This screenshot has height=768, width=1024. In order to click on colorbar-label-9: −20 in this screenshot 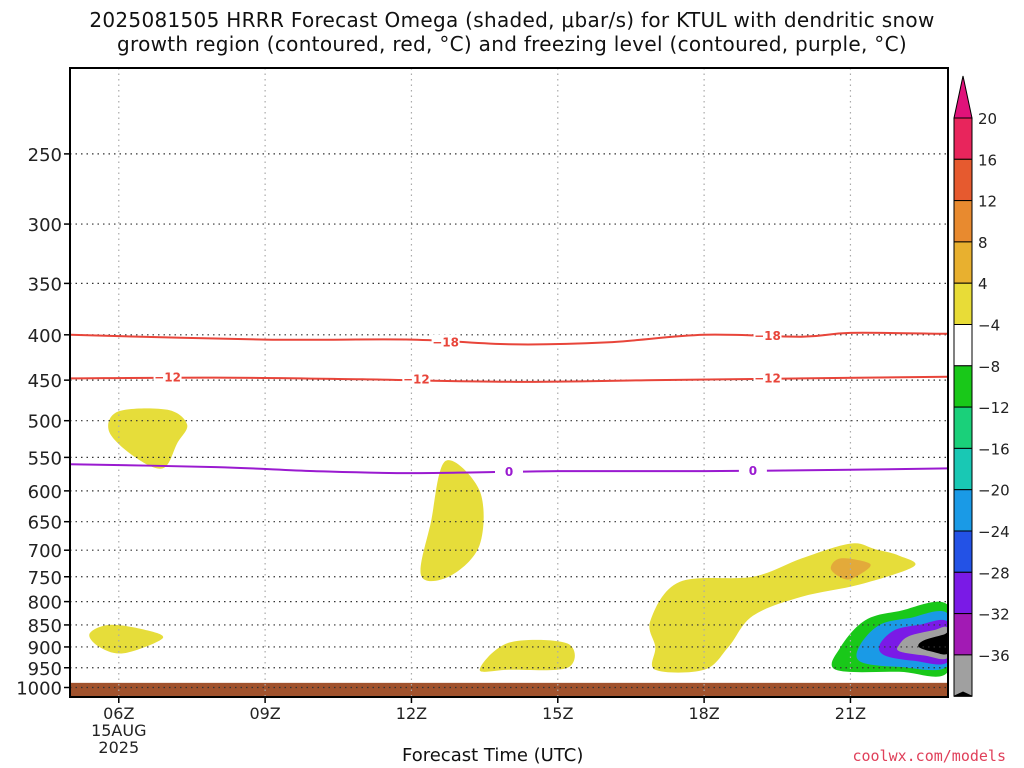, I will do `click(994, 491)`.